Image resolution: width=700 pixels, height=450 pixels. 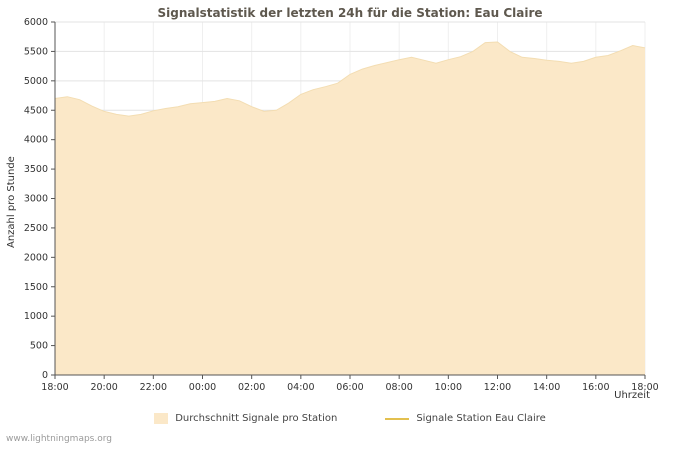 What do you see at coordinates (36, 287) in the screenshot?
I see `y-tick-label: 1500` at bounding box center [36, 287].